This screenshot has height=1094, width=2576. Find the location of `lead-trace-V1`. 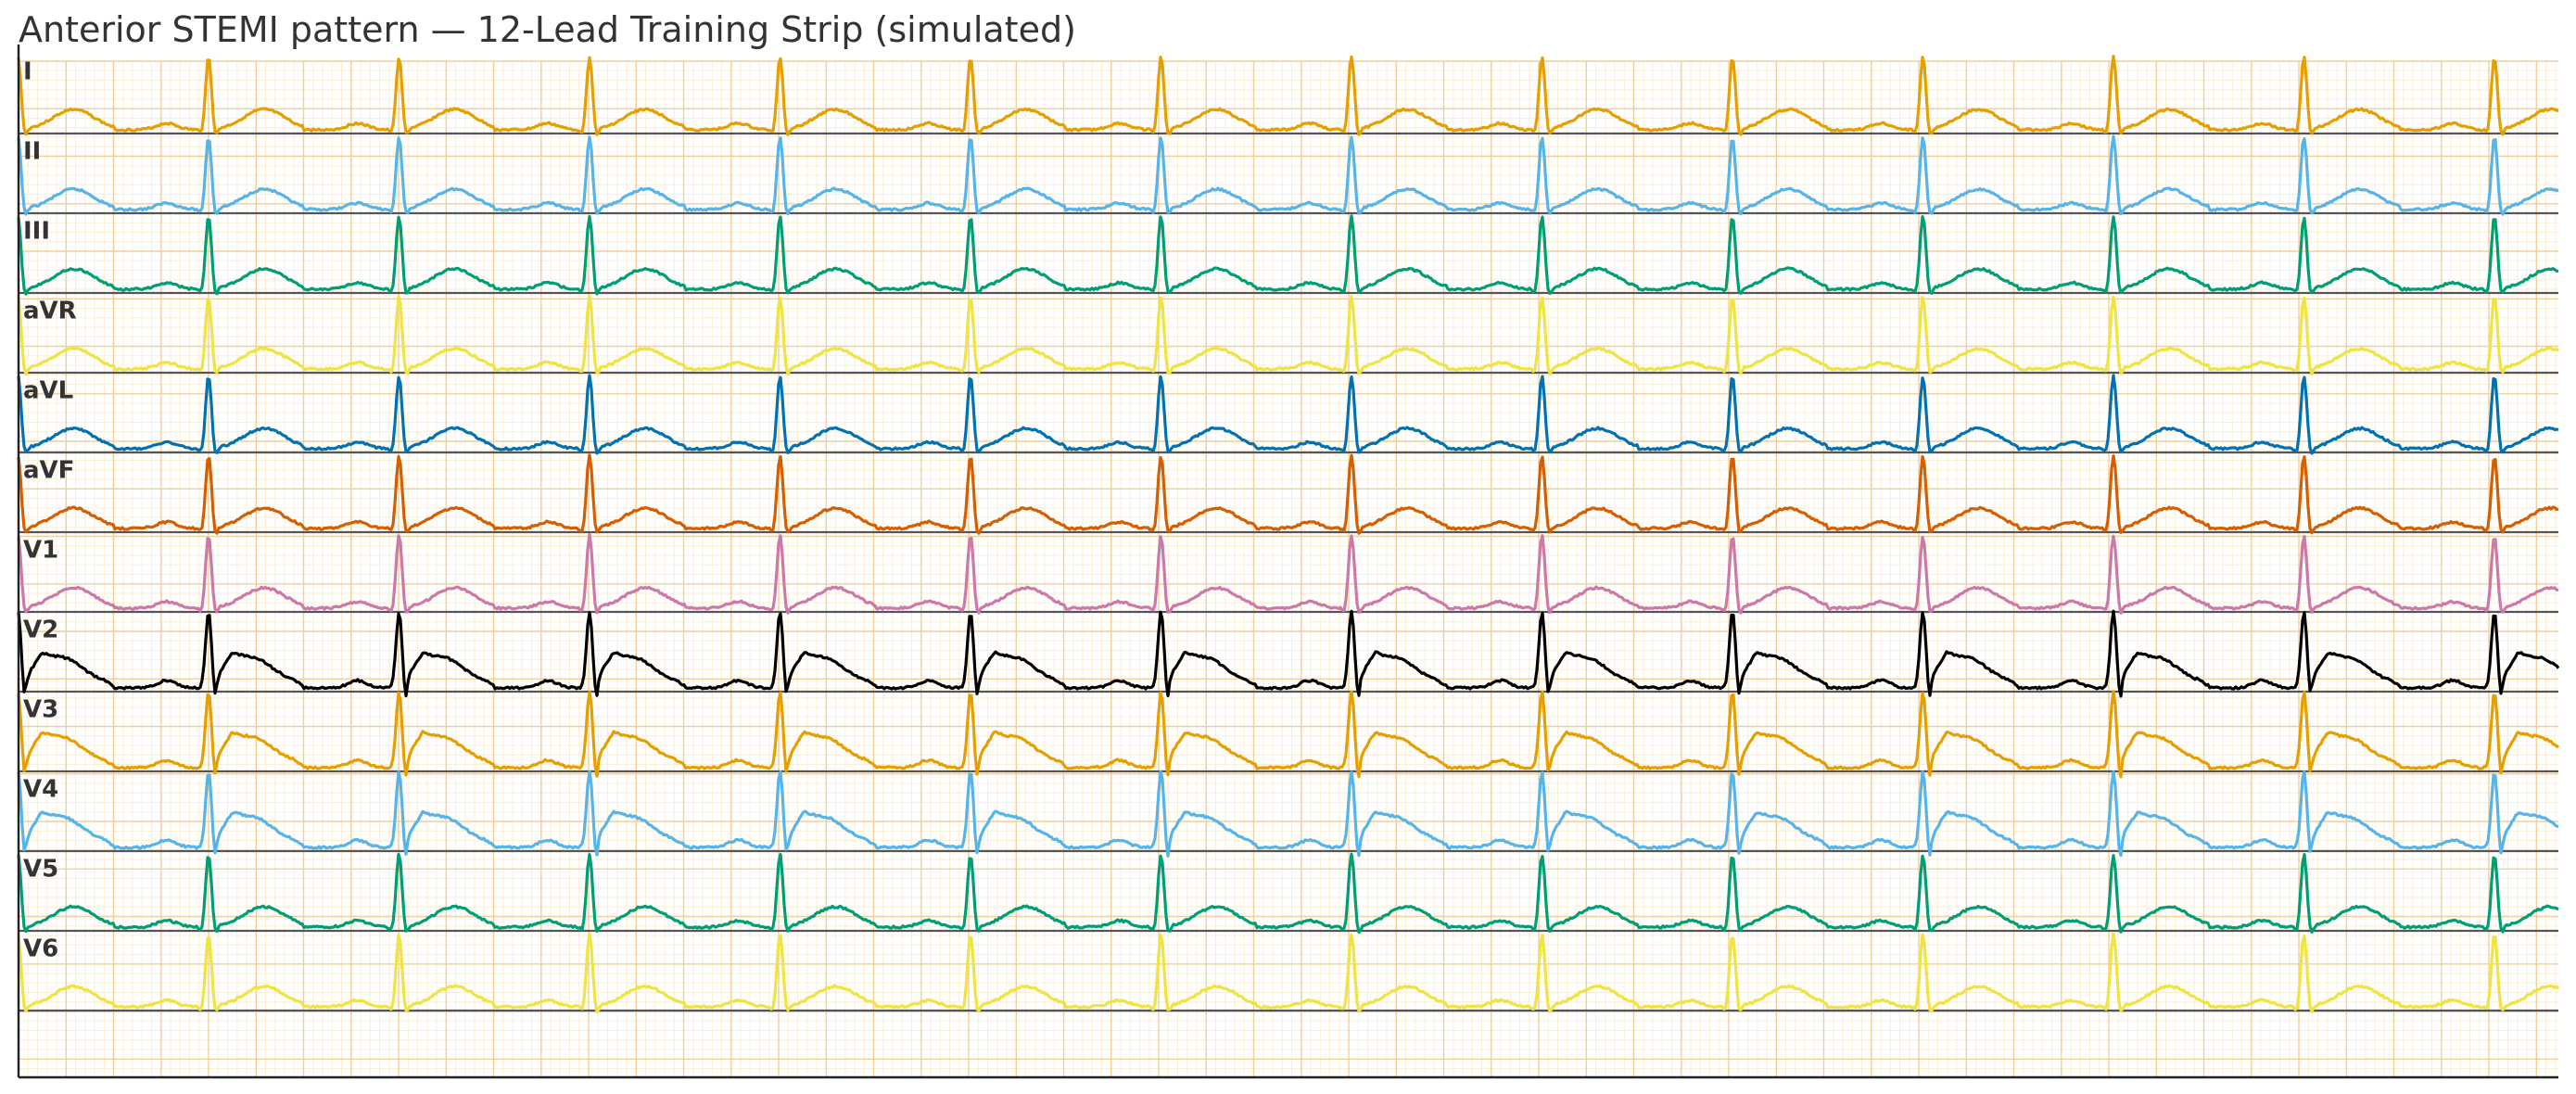

lead-trace-V1 is located at coordinates (1288, 574).